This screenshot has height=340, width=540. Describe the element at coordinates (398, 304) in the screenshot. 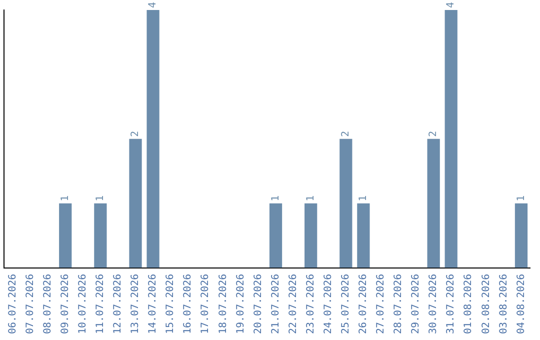

I see `x-tick-label: 28.07.2026` at that location.